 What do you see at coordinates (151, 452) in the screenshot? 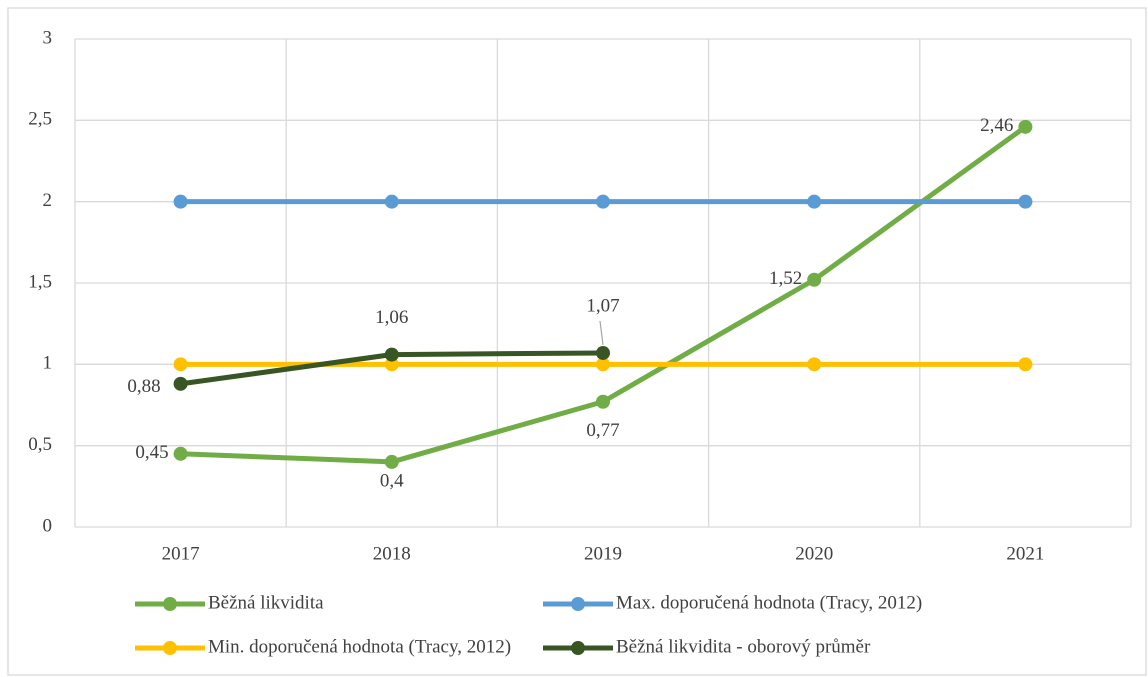
I see `data-label: 0,45` at bounding box center [151, 452].